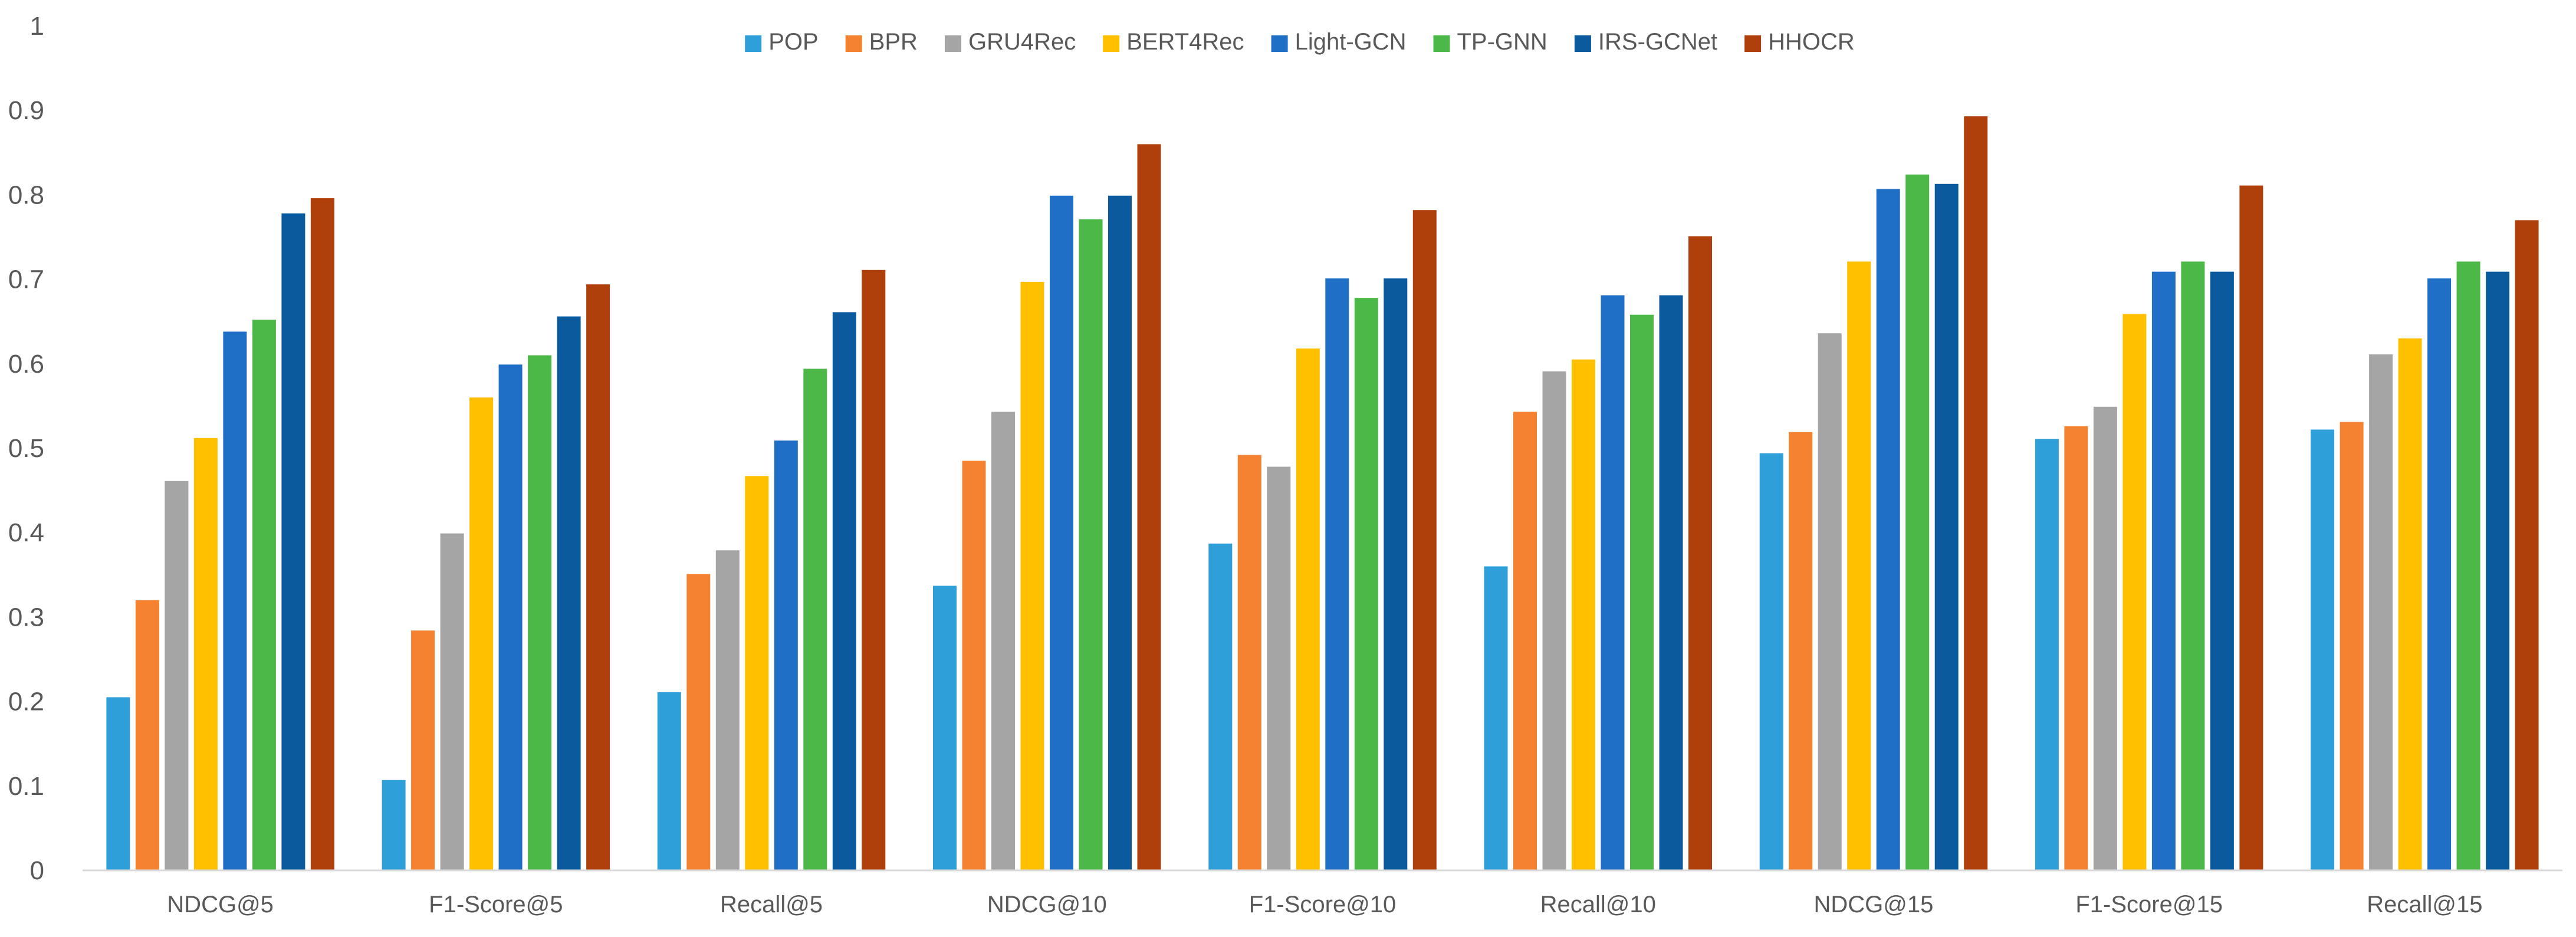 The image size is (2576, 937). Describe the element at coordinates (26, 279) in the screenshot. I see `y-tick-label: 0.7` at that location.